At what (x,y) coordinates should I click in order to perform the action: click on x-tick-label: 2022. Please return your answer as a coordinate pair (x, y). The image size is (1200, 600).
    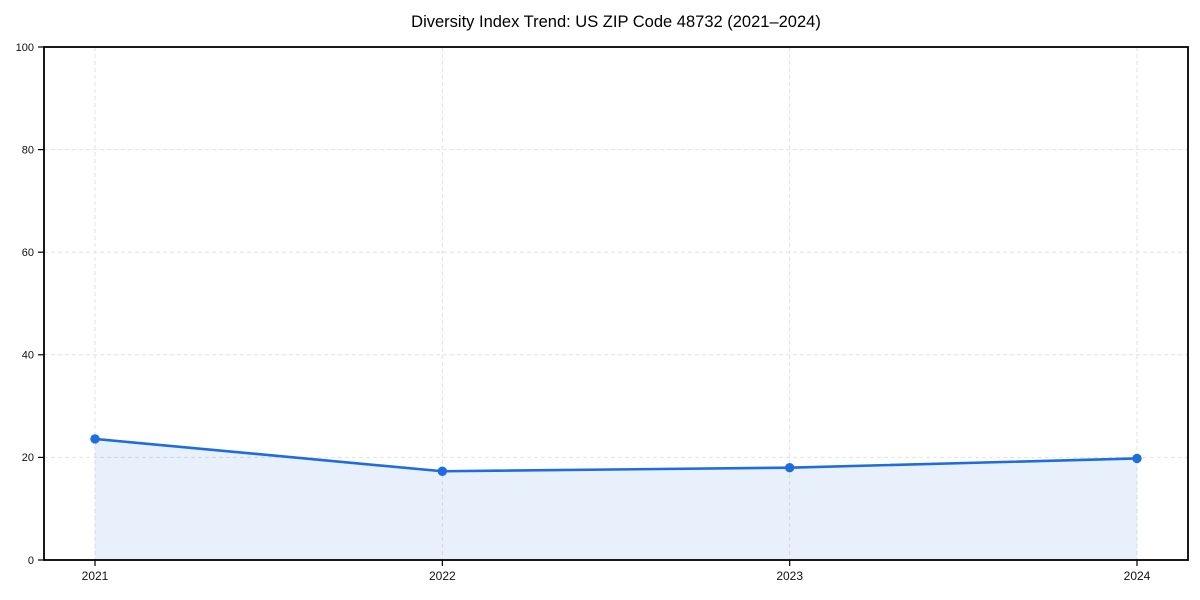
    Looking at the image, I should click on (442, 576).